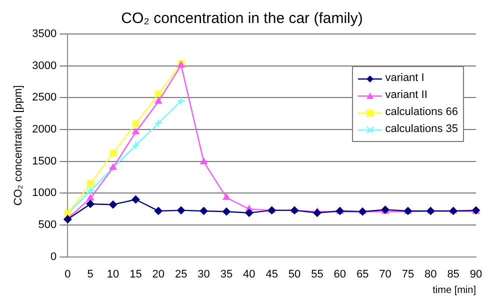 This screenshot has height=304, width=498. What do you see at coordinates (44, 161) in the screenshot?
I see `y-tick-label: 1500` at bounding box center [44, 161].